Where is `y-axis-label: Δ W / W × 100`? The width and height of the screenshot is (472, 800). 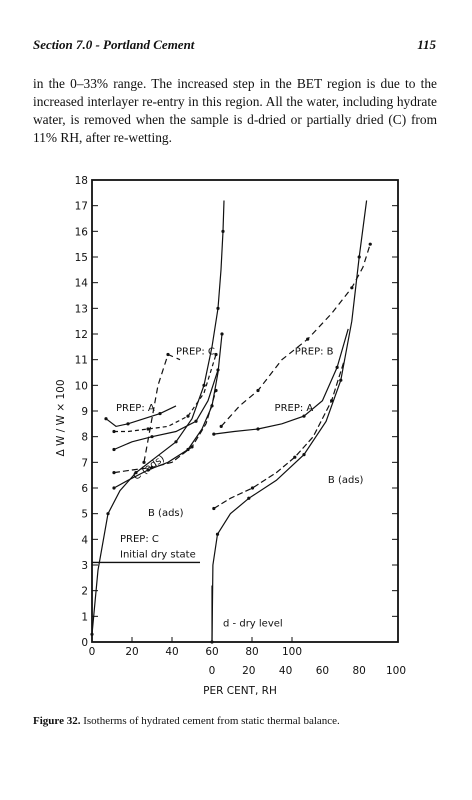 y-axis-label: Δ W / W × 100 is located at coordinates (61, 417).